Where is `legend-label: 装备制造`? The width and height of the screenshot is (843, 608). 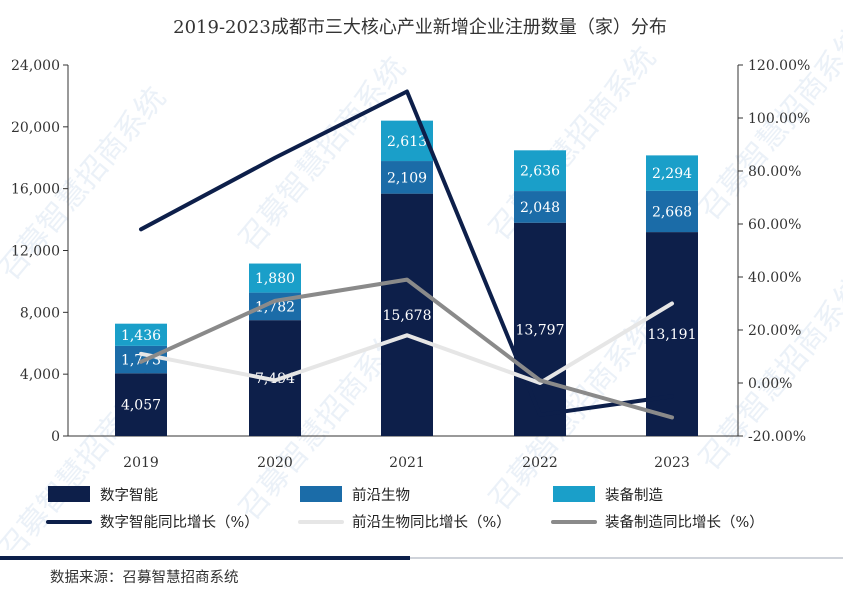 legend-label: 装备制造 is located at coordinates (634, 495).